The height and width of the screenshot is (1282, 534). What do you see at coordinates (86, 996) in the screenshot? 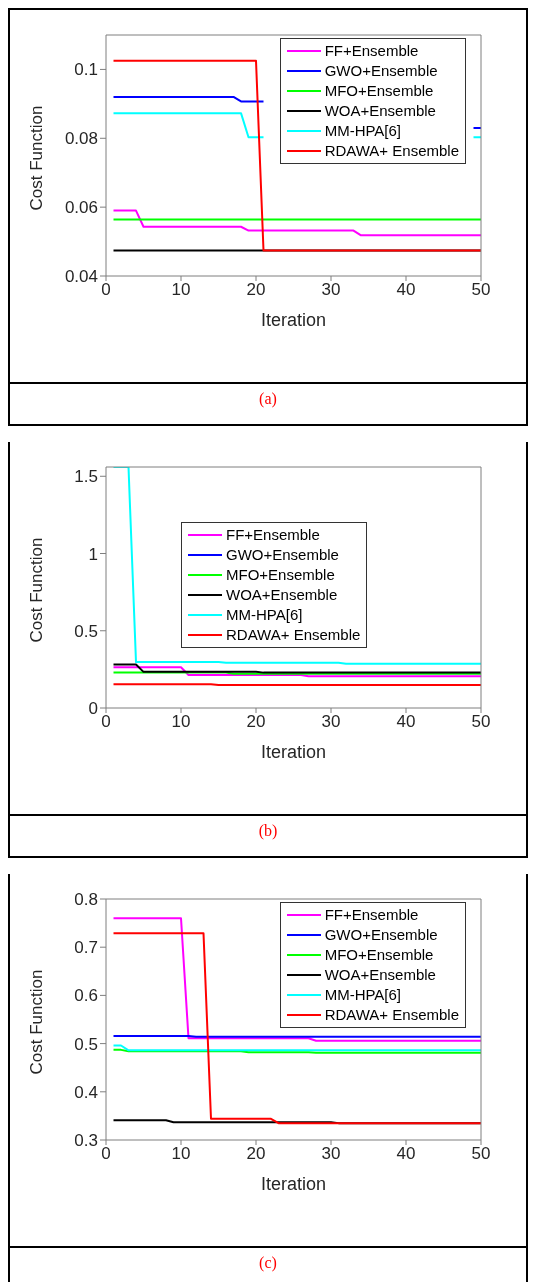
I see `y-tick-label: 0.6` at bounding box center [86, 996].